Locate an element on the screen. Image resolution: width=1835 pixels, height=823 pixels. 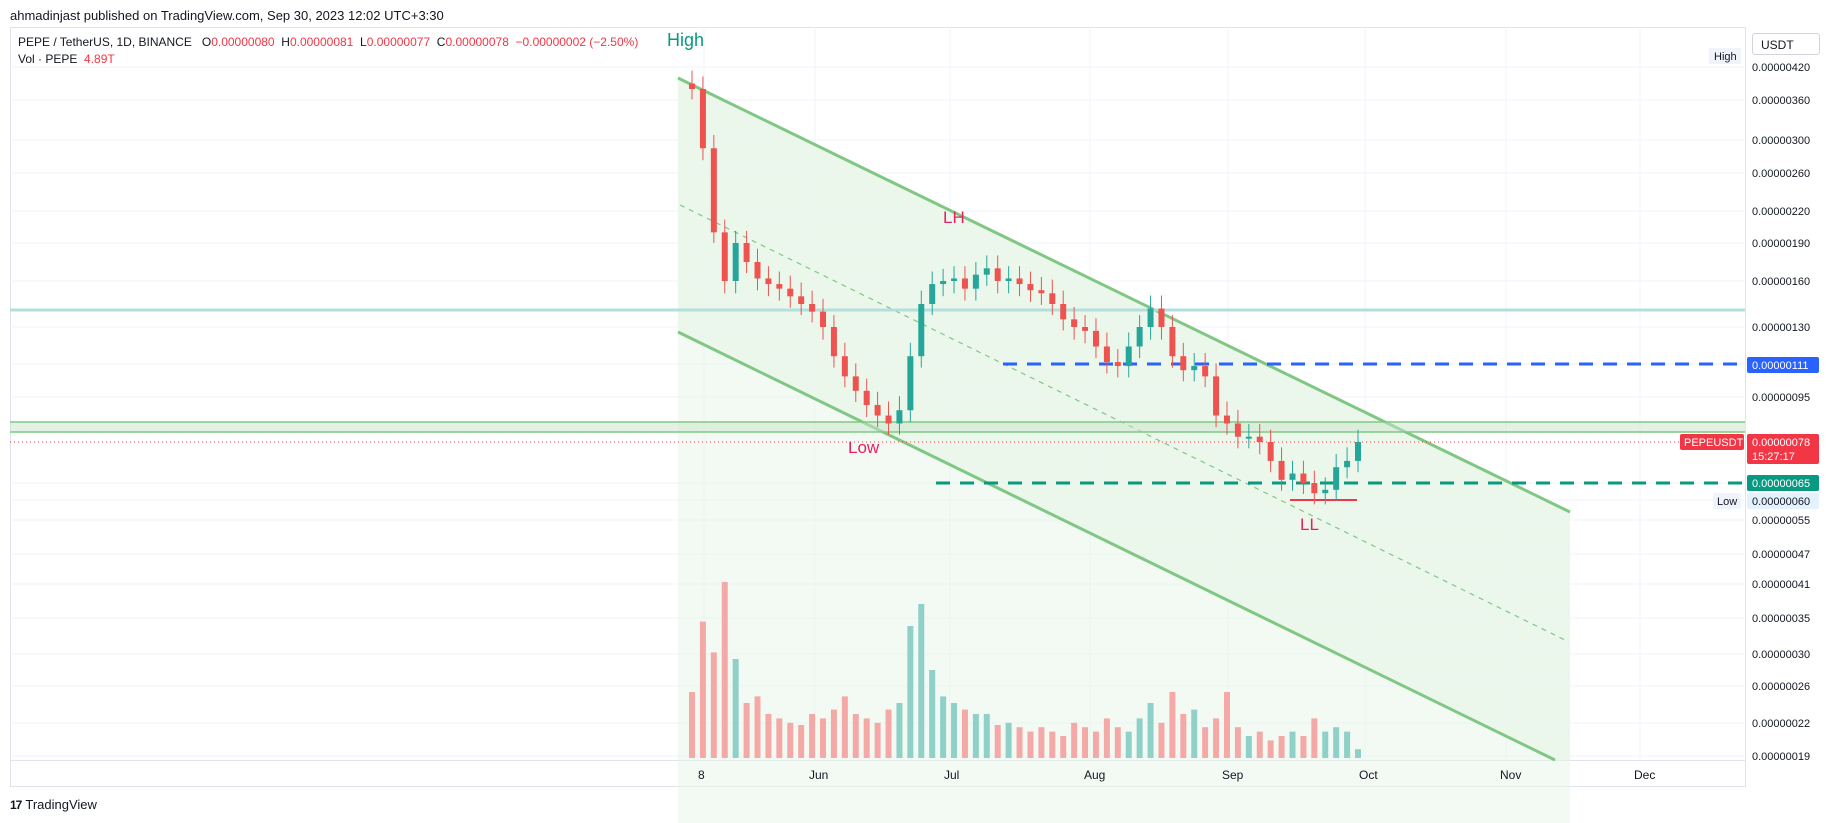
blue-level-tag-bg is located at coordinates (1783, 365).